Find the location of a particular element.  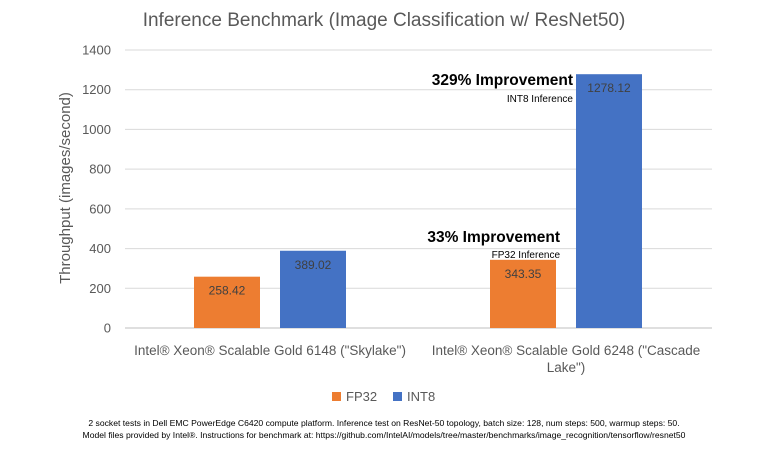

legend-swatch-int8 is located at coordinates (397, 396).